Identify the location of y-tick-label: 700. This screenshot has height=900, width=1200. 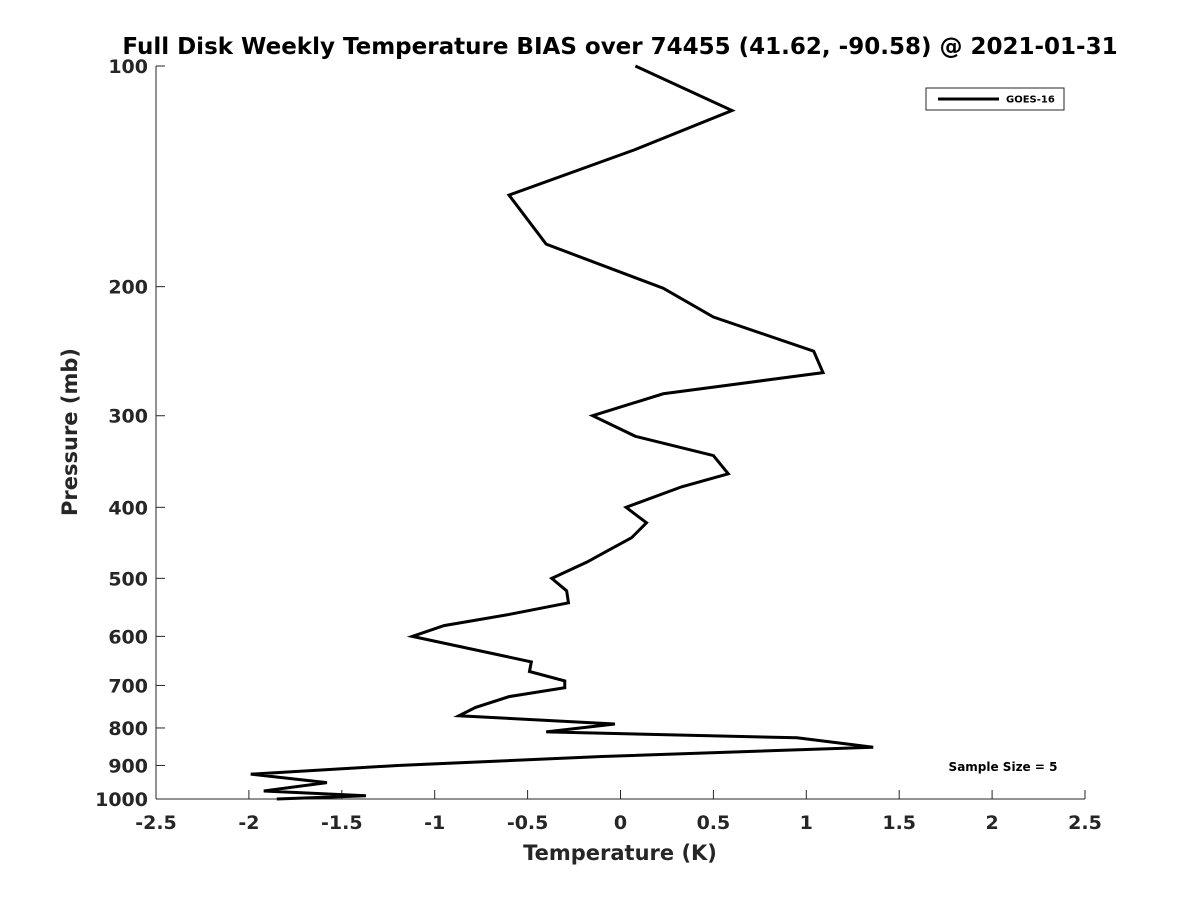
(128, 686).